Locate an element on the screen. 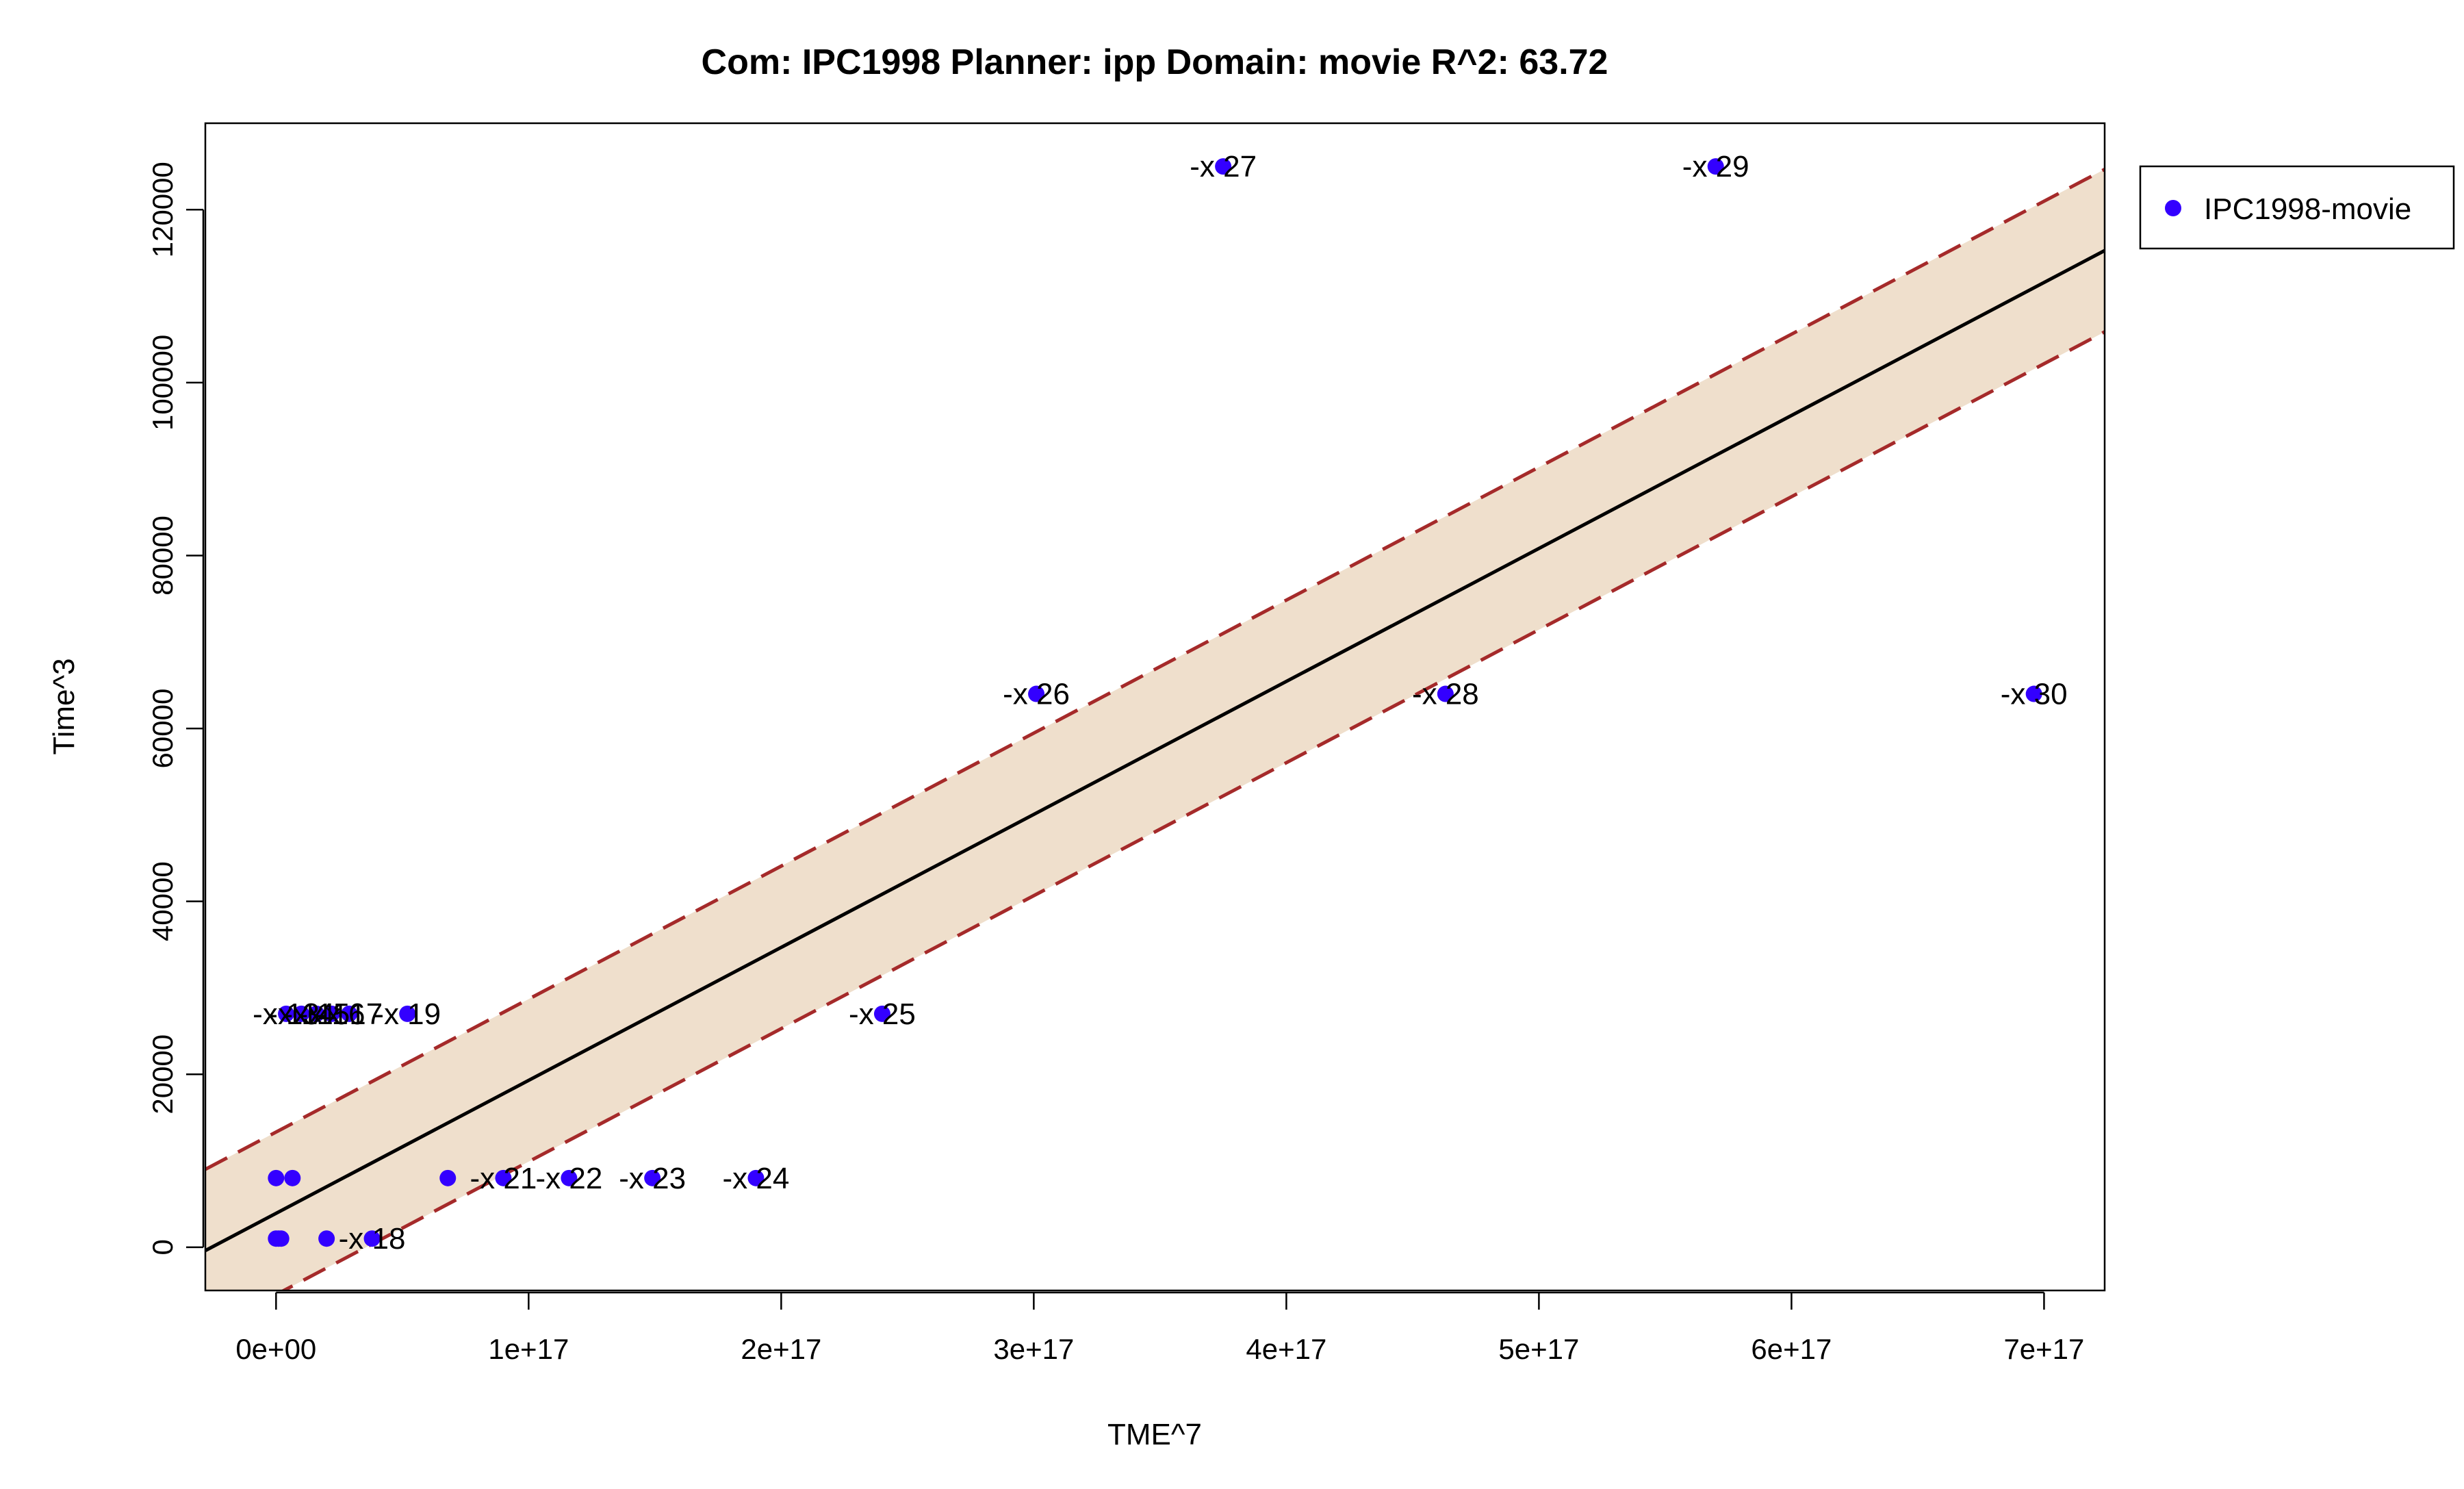 The width and height of the screenshot is (2464, 1489). y-axis: 0 20000 40000 60000 80000 100000 120000 is located at coordinates (175, 709).